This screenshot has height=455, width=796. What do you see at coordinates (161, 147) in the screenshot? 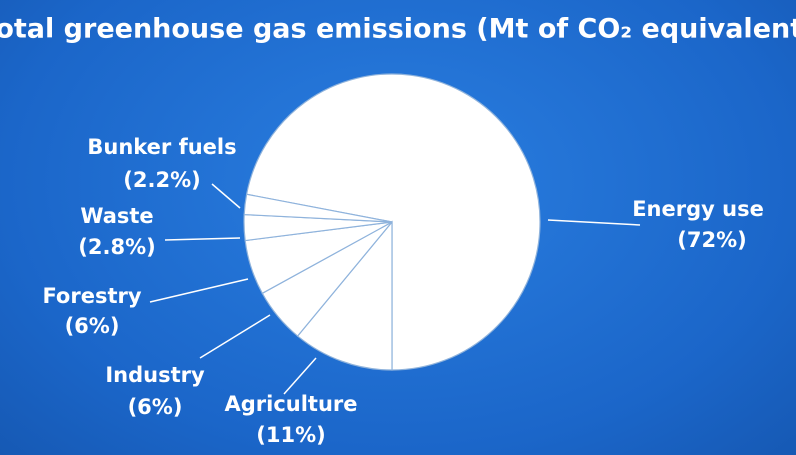
I see `slice-name: Bunker fuels` at bounding box center [161, 147].